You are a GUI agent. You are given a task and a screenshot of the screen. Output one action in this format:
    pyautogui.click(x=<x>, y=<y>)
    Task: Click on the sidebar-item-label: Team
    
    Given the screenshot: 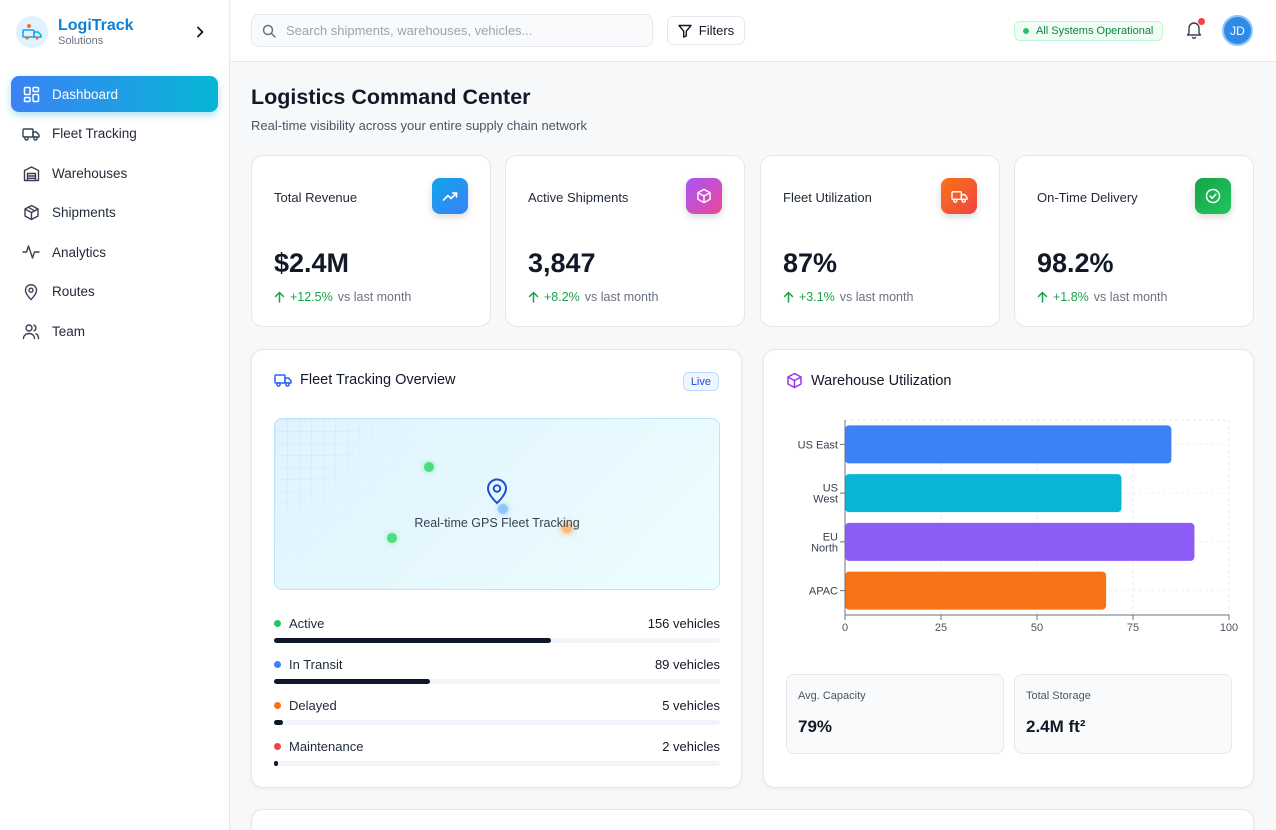 What is the action you would take?
    pyautogui.click(x=69, y=331)
    